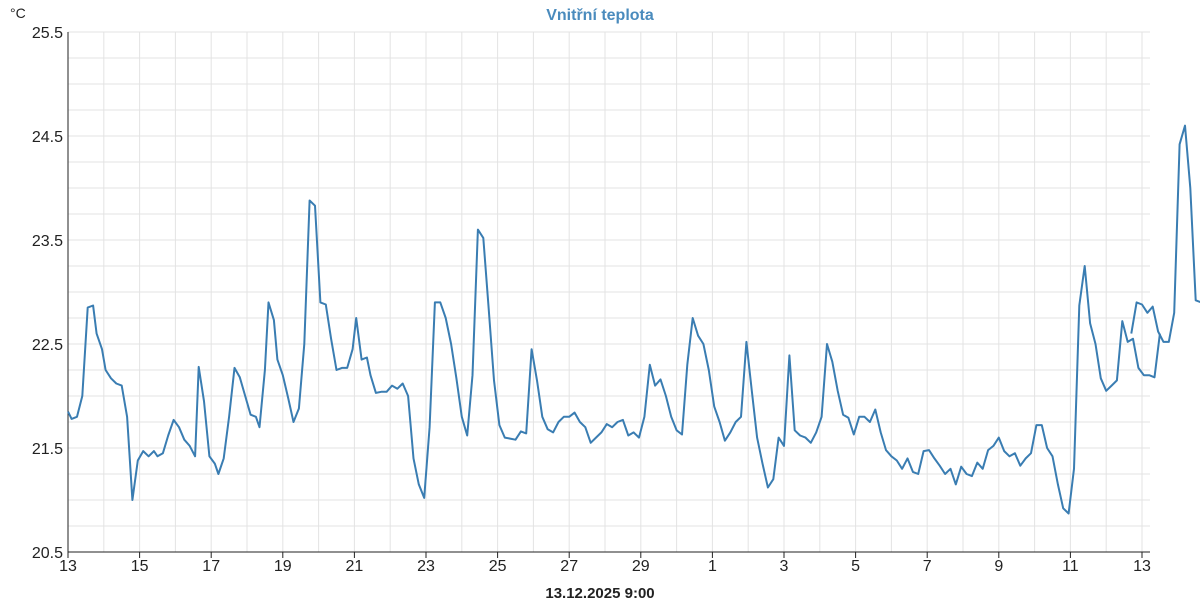 Image resolution: width=1200 pixels, height=600 pixels. Describe the element at coordinates (47, 449) in the screenshot. I see `y-tick-label: 21.5` at that location.